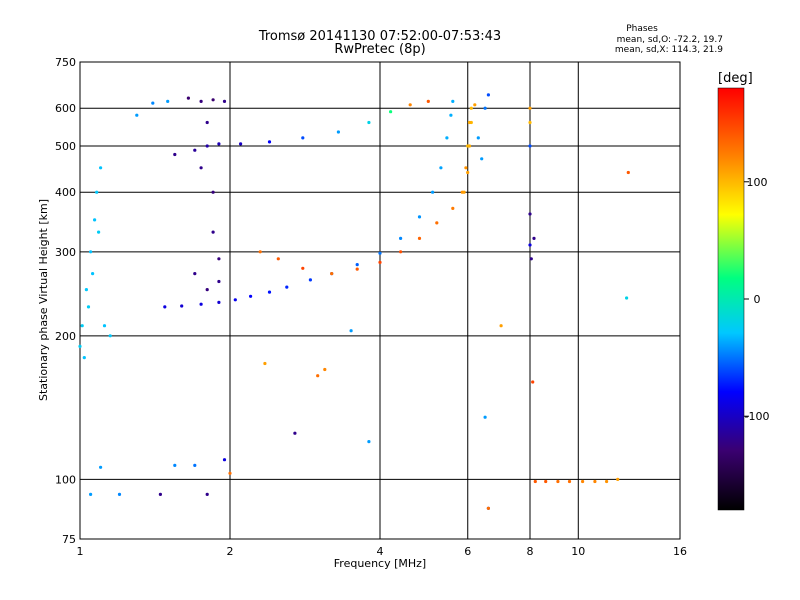 The width and height of the screenshot is (800, 600). What do you see at coordinates (669, 50) in the screenshot?
I see `stats-x-line: mean, sd,X: 114.3, 21.9` at bounding box center [669, 50].